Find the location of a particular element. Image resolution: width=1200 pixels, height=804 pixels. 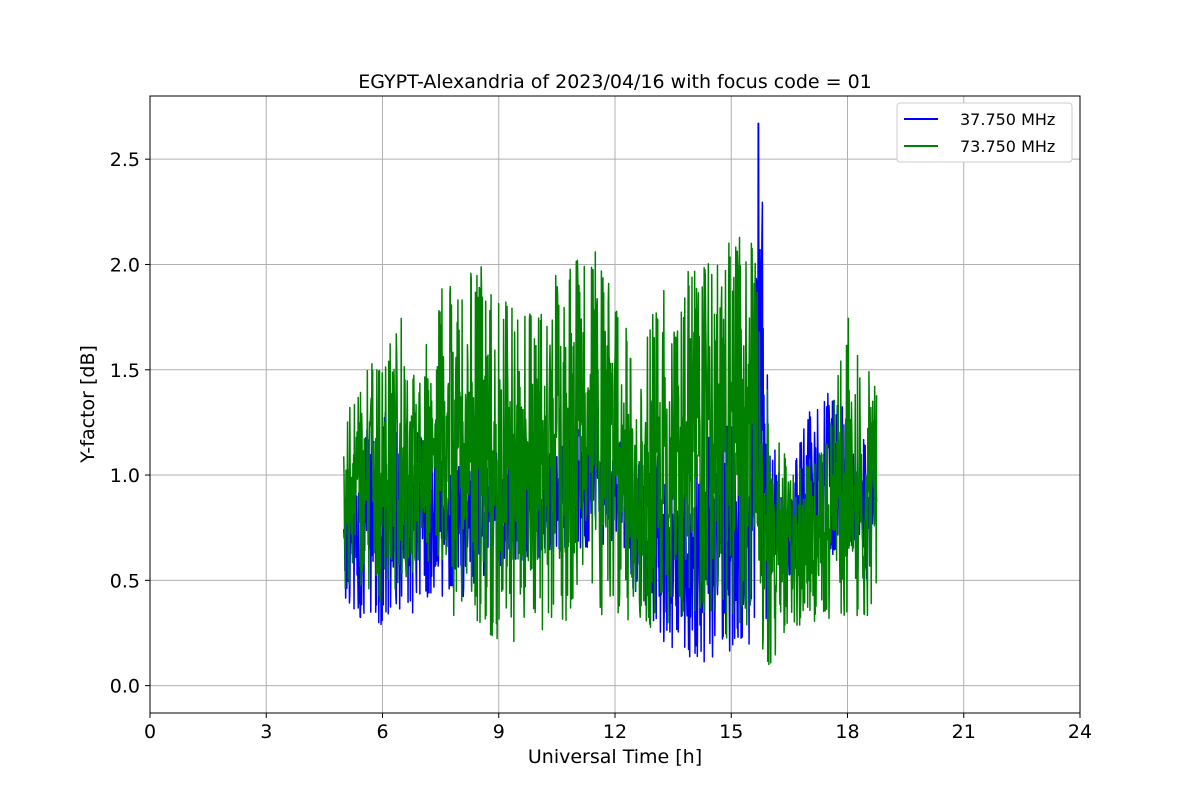

x-tick-label: 18 is located at coordinates (847, 732).